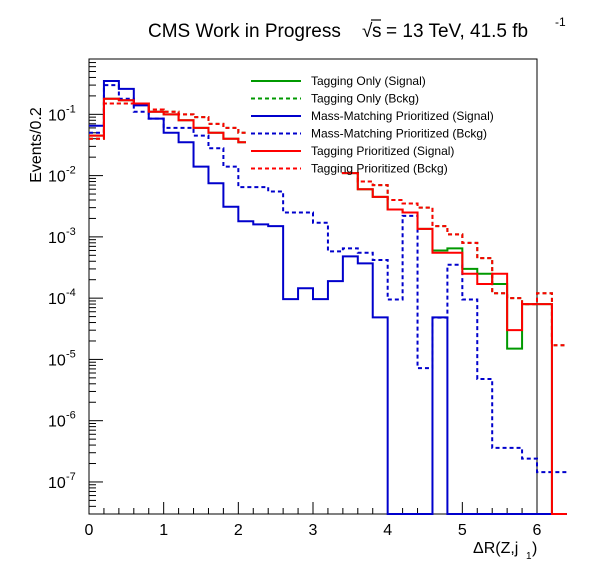 This screenshot has height=577, width=596. Describe the element at coordinates (71, 477) in the screenshot. I see `y-tick-exponent: -7` at that location.